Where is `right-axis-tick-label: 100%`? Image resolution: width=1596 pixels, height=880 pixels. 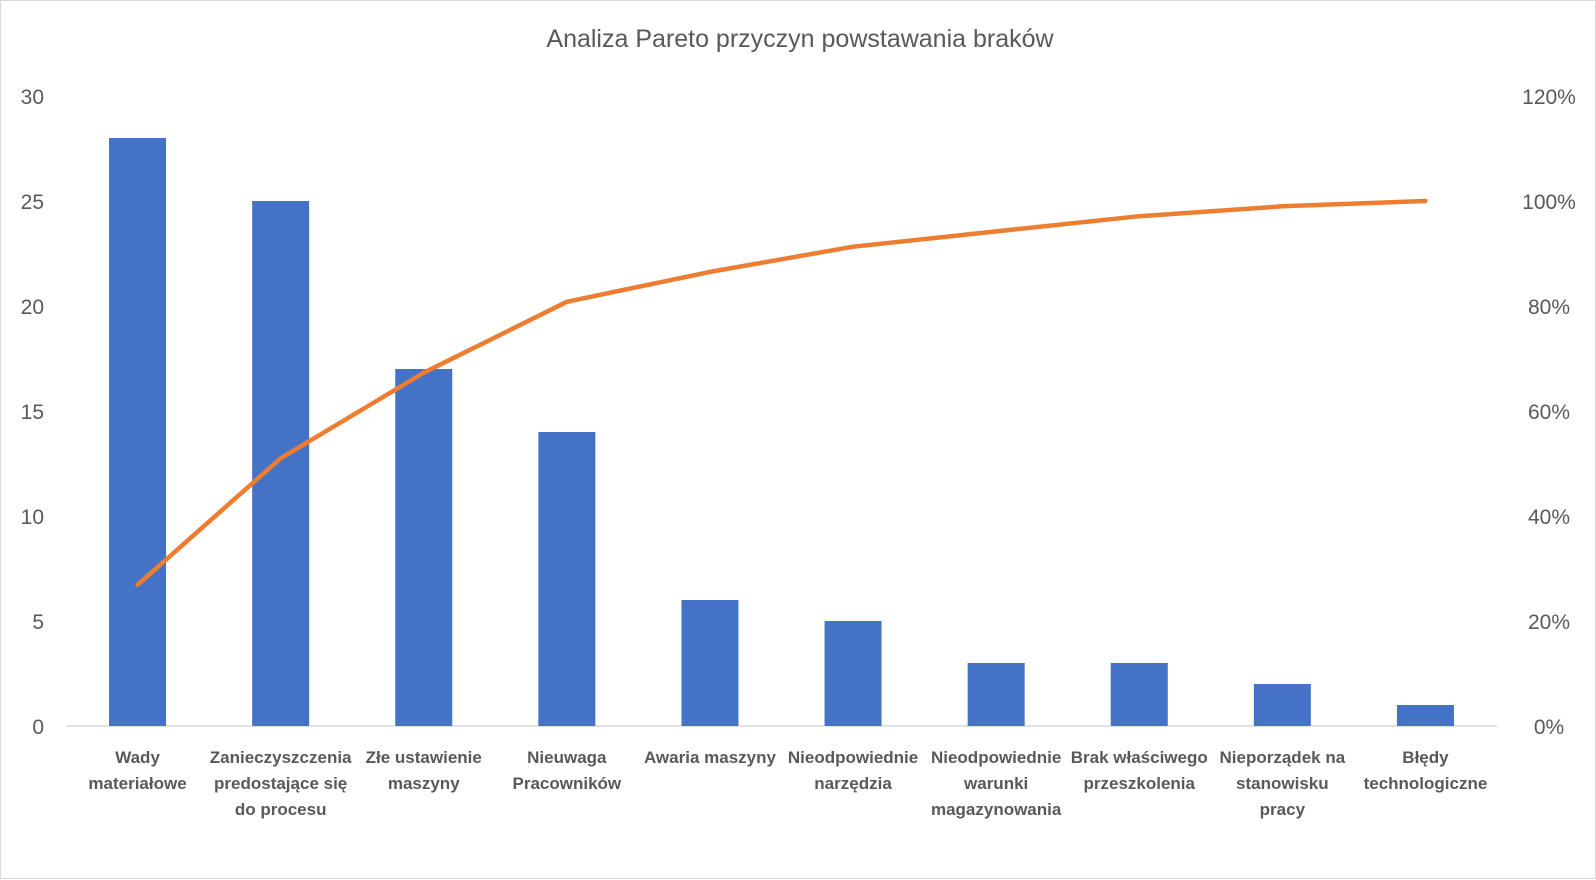
right-axis-tick-label: 100% is located at coordinates (1549, 202).